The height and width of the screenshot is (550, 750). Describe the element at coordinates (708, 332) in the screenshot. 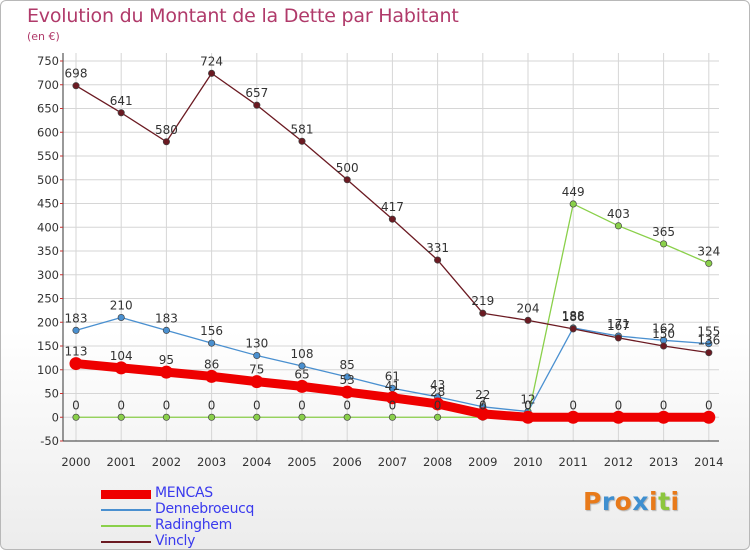

I see `data-label-dennebroeucq: 155` at that location.